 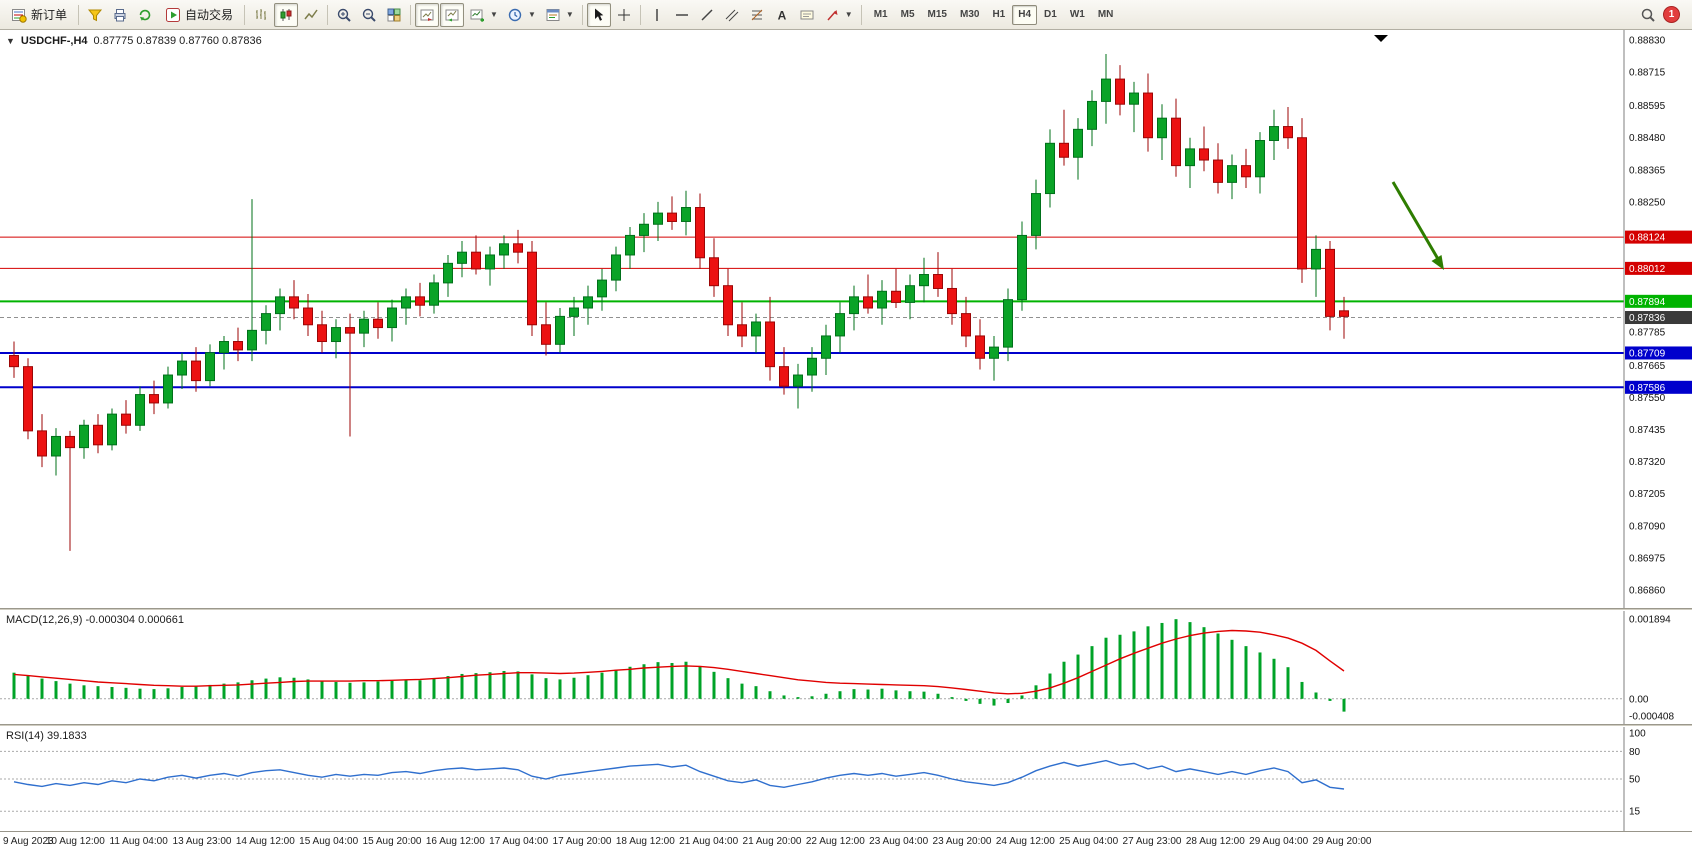 What do you see at coordinates (1105, 14) in the screenshot?
I see `timeframe-mn-button: MN` at bounding box center [1105, 14].